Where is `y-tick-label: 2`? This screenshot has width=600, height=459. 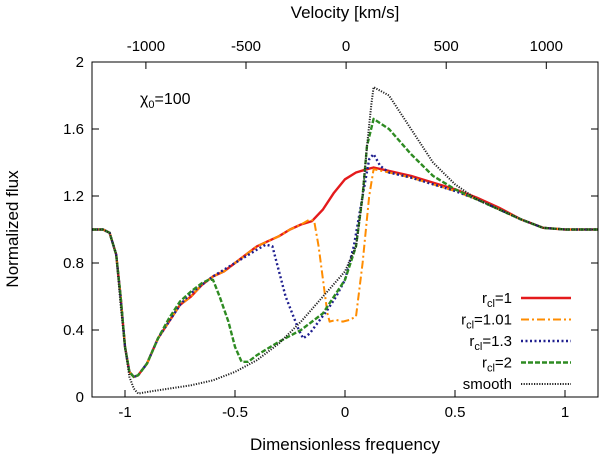 y-tick-label: 2 is located at coordinates (80, 62).